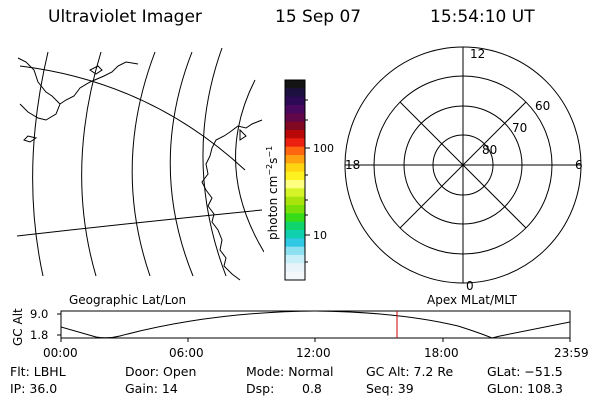 The height and width of the screenshot is (400, 600). What do you see at coordinates (320, 235) in the screenshot?
I see `colorbar-tick-10: 10` at bounding box center [320, 235].